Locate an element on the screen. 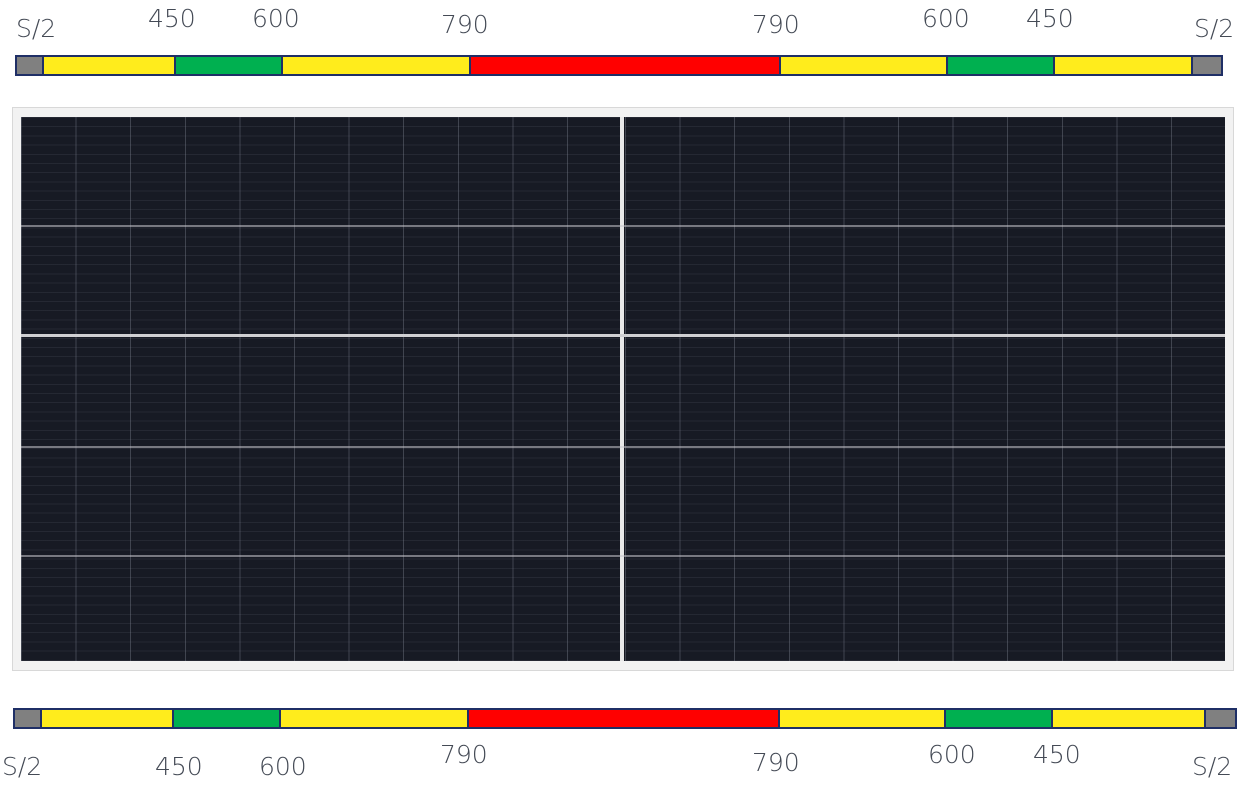  top-label-s2-right: S/2 is located at coordinates (1214, 28).